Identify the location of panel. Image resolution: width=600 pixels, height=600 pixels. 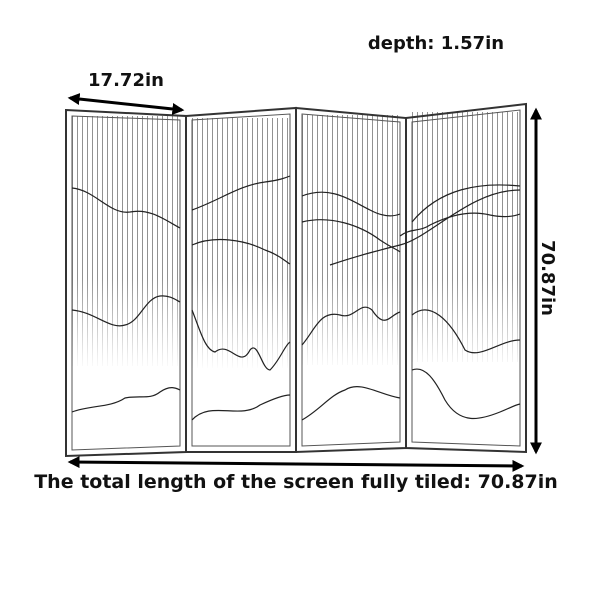
(466, 278).